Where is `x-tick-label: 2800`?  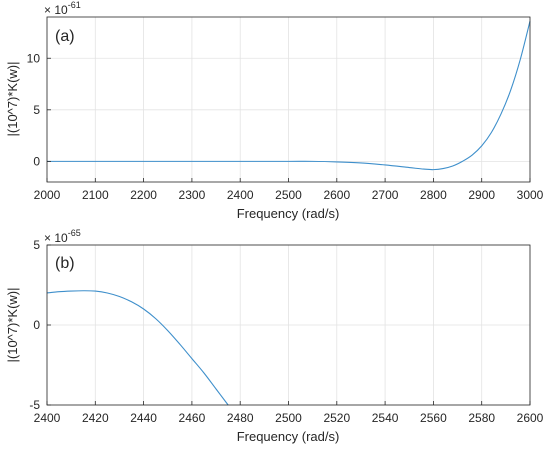 x-tick-label: 2800 is located at coordinates (433, 195).